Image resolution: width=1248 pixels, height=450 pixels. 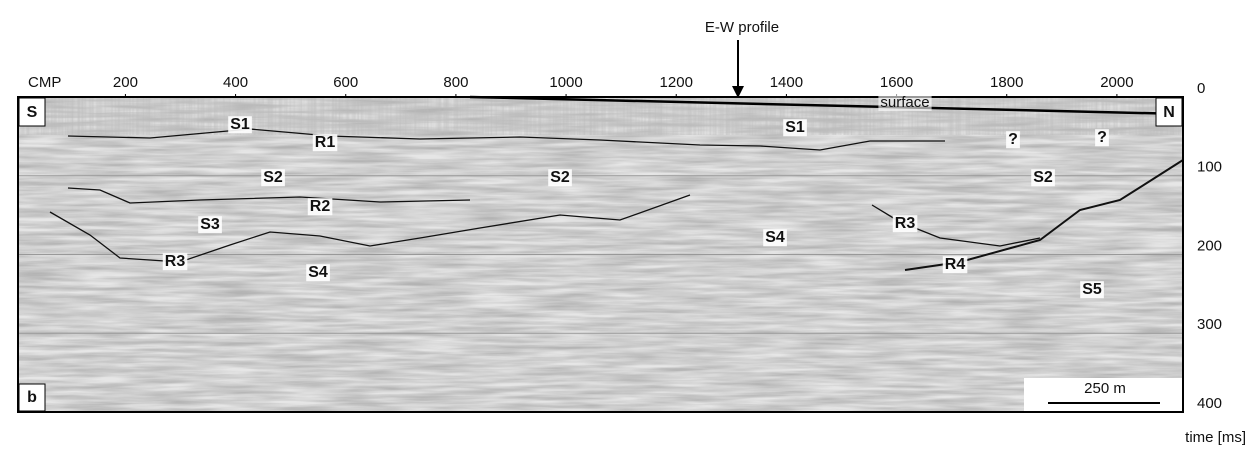 I want to click on y-tick-label: 400, so click(x=1209, y=403).